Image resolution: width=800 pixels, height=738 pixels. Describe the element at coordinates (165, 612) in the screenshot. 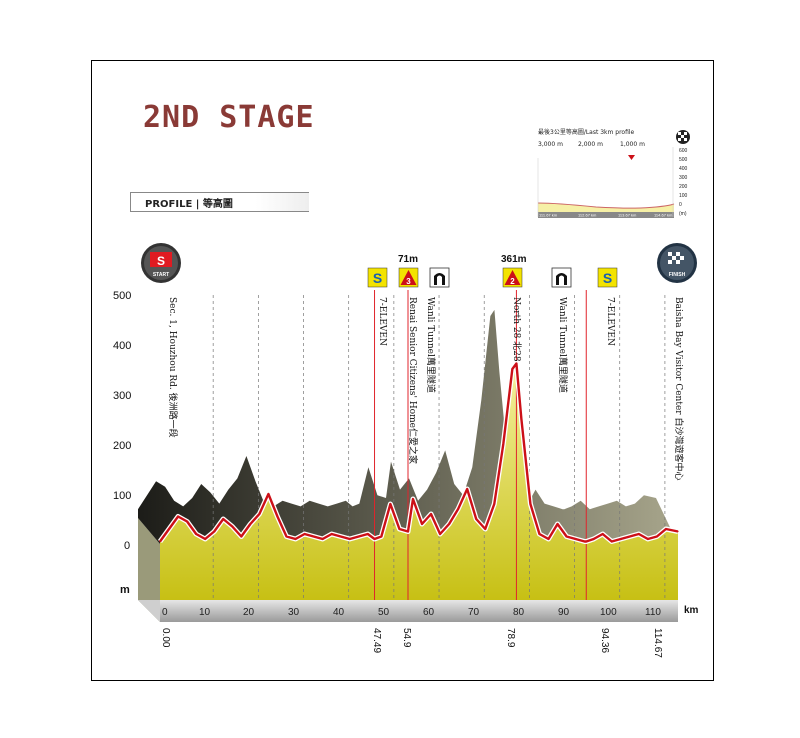

I see `x-tick-label: 0` at that location.